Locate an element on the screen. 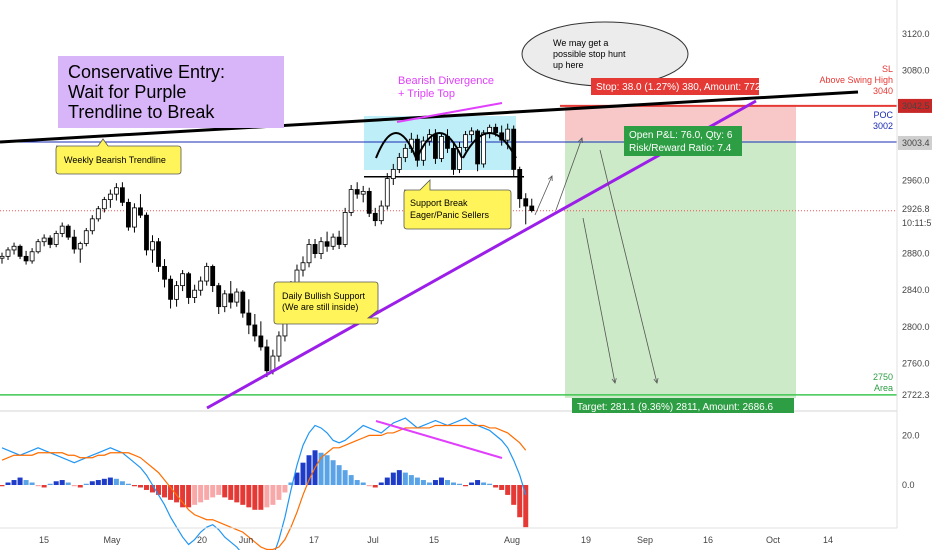 This screenshot has width=932, height=550. macd-tick-label: 0.0 is located at coordinates (908, 485).